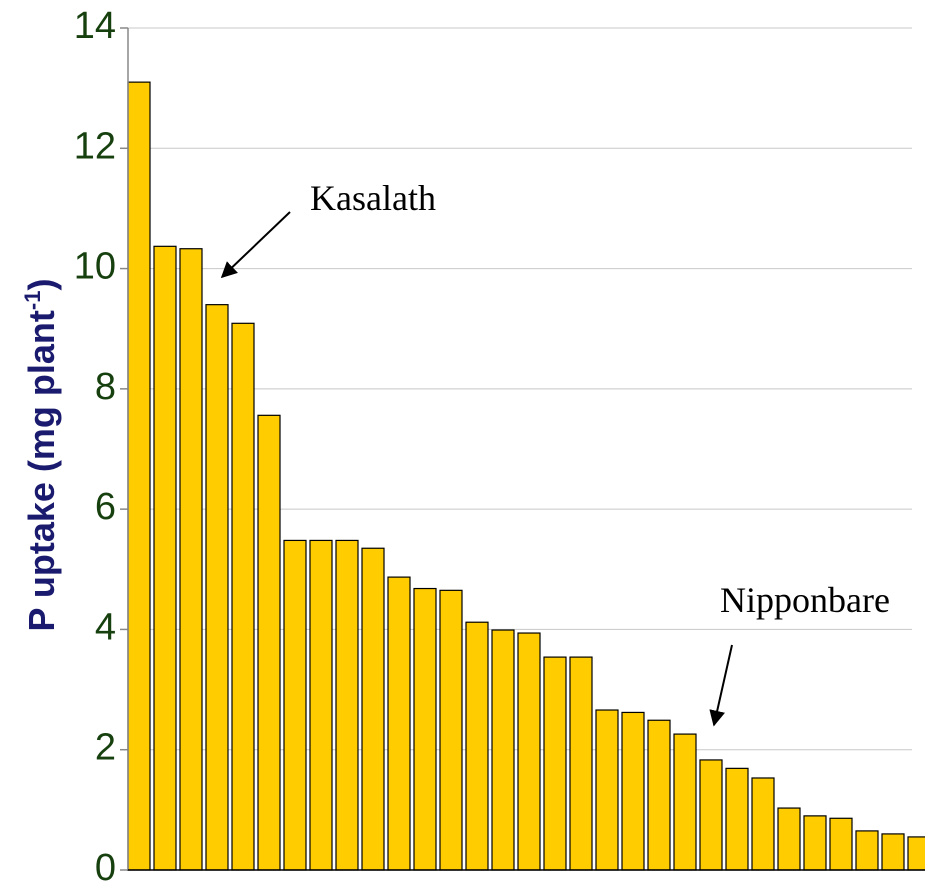 The height and width of the screenshot is (892, 925). What do you see at coordinates (105, 868) in the screenshot?
I see `y-tick-label: 0` at bounding box center [105, 868].